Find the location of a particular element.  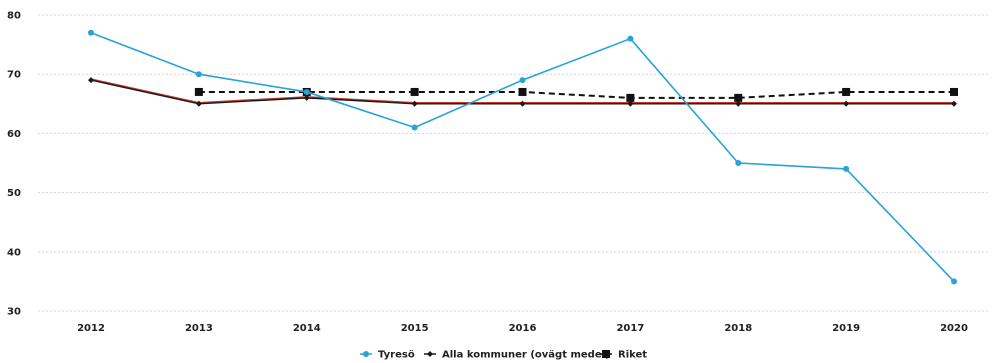

legend-label: Riket is located at coordinates (632, 355).